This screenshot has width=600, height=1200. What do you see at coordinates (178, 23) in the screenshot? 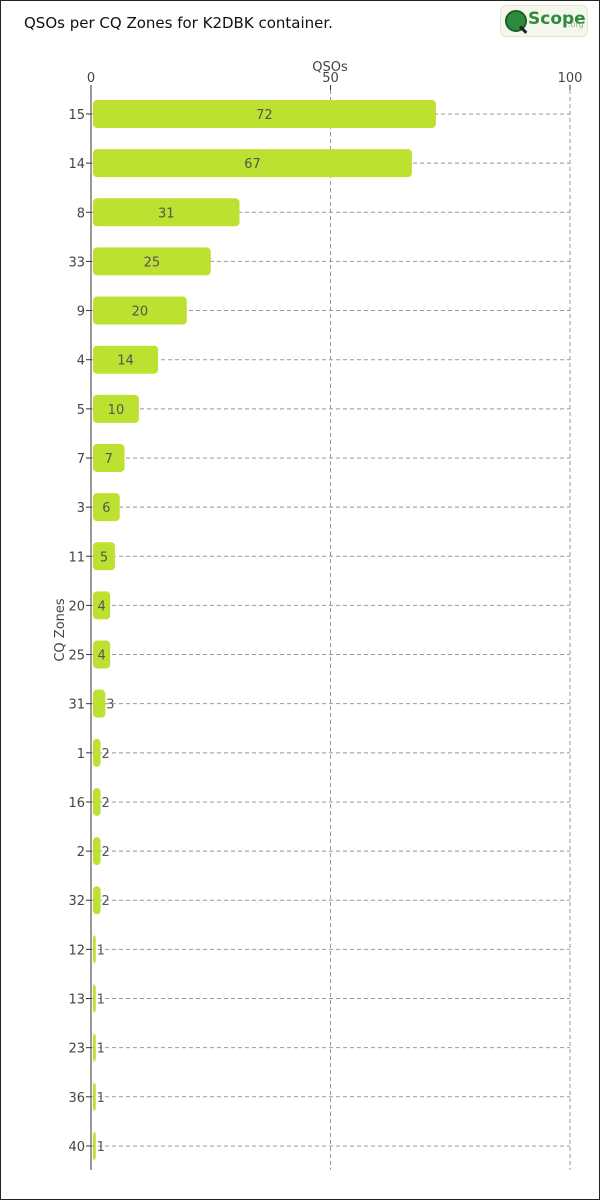
I see `chart-title: QSOs per CQ Zones for K2DBK container.` at bounding box center [178, 23].